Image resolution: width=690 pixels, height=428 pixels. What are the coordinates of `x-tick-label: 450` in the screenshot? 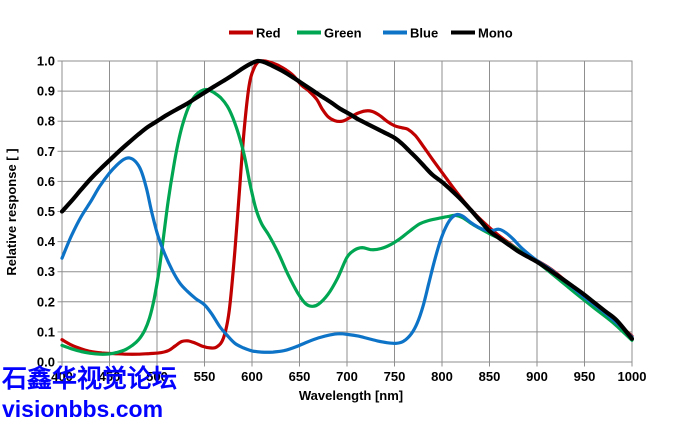 It's located at (110, 376).